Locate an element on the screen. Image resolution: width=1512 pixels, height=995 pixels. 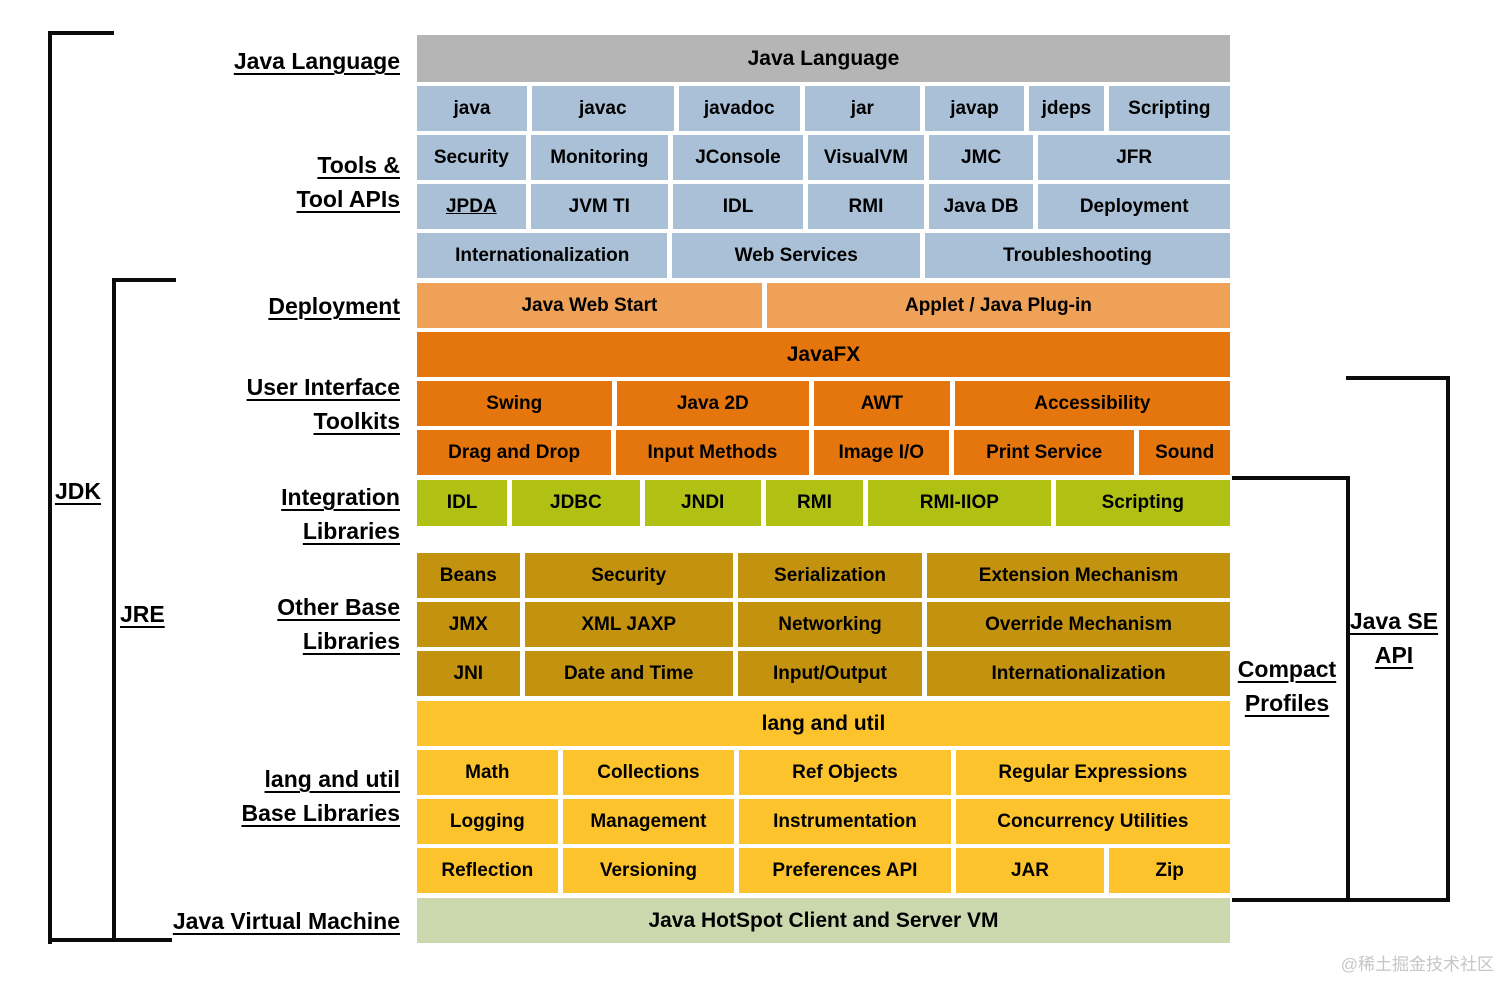
cell-security-base: Security is located at coordinates (628, 575).